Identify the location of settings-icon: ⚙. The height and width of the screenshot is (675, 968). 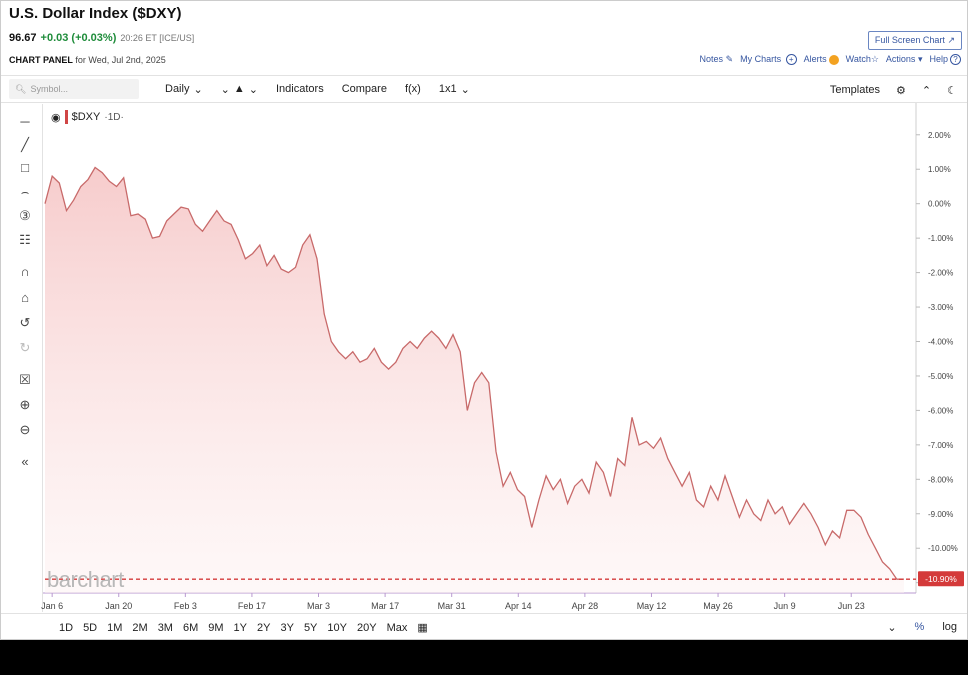
(901, 90).